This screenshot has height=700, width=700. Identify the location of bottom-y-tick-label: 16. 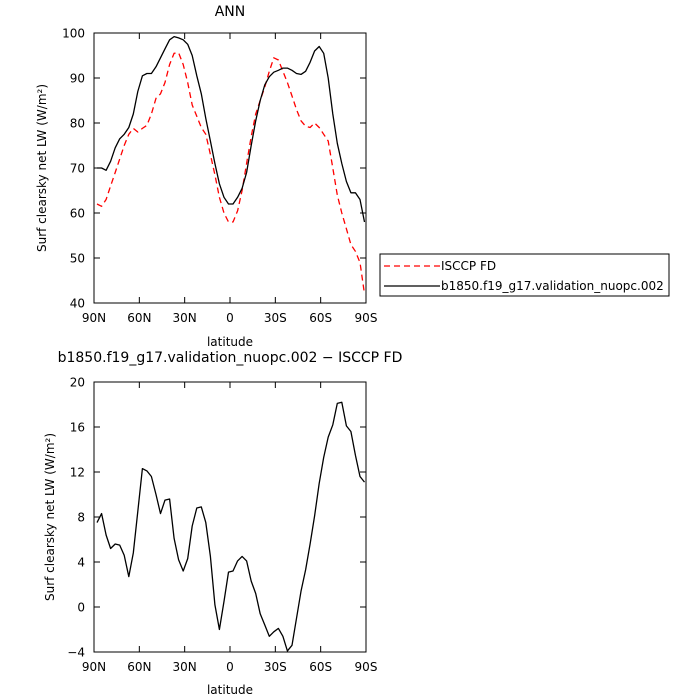
(77, 428).